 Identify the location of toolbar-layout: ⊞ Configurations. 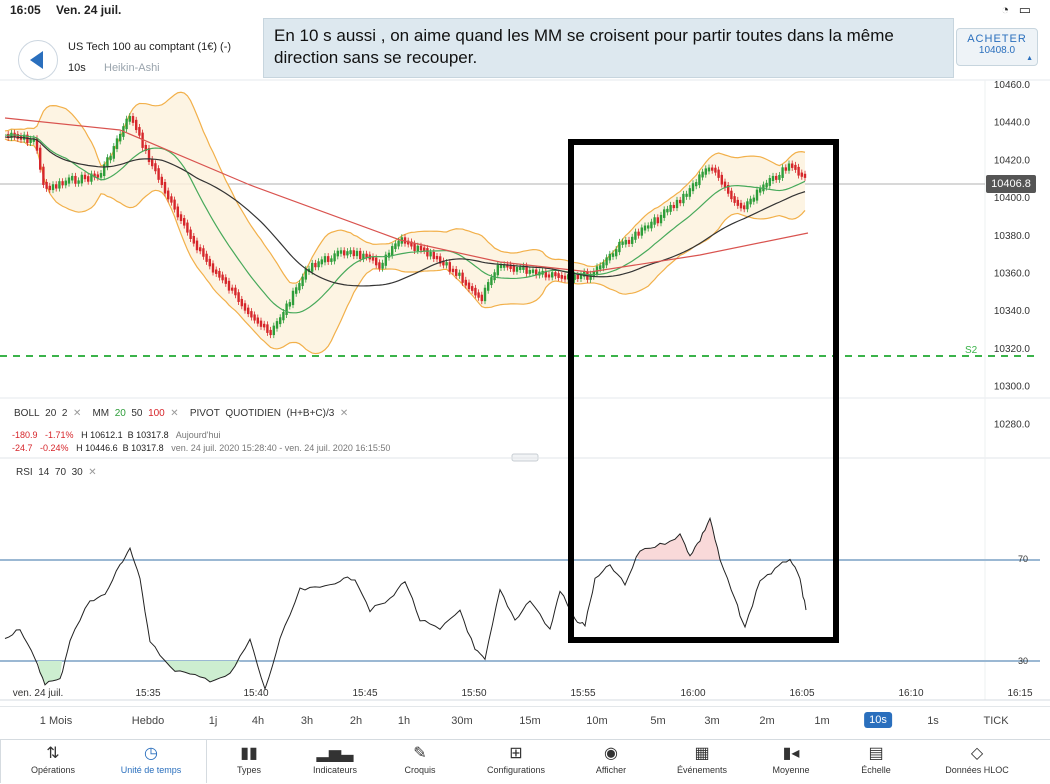
(516, 762).